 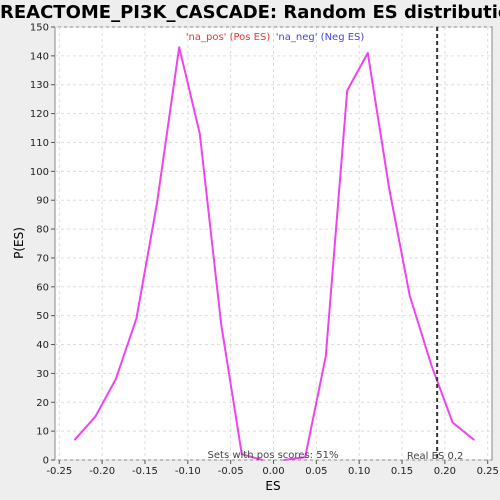 I want to click on y-axis-label: P(ES), so click(x=19, y=243).